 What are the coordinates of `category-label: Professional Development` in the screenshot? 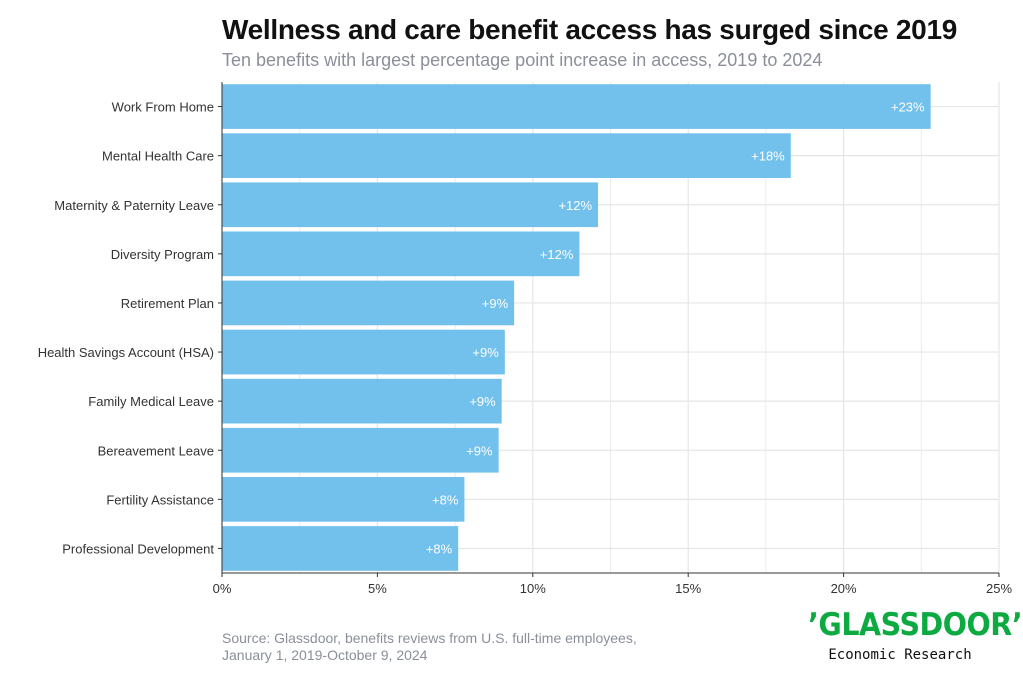 It's located at (138, 548).